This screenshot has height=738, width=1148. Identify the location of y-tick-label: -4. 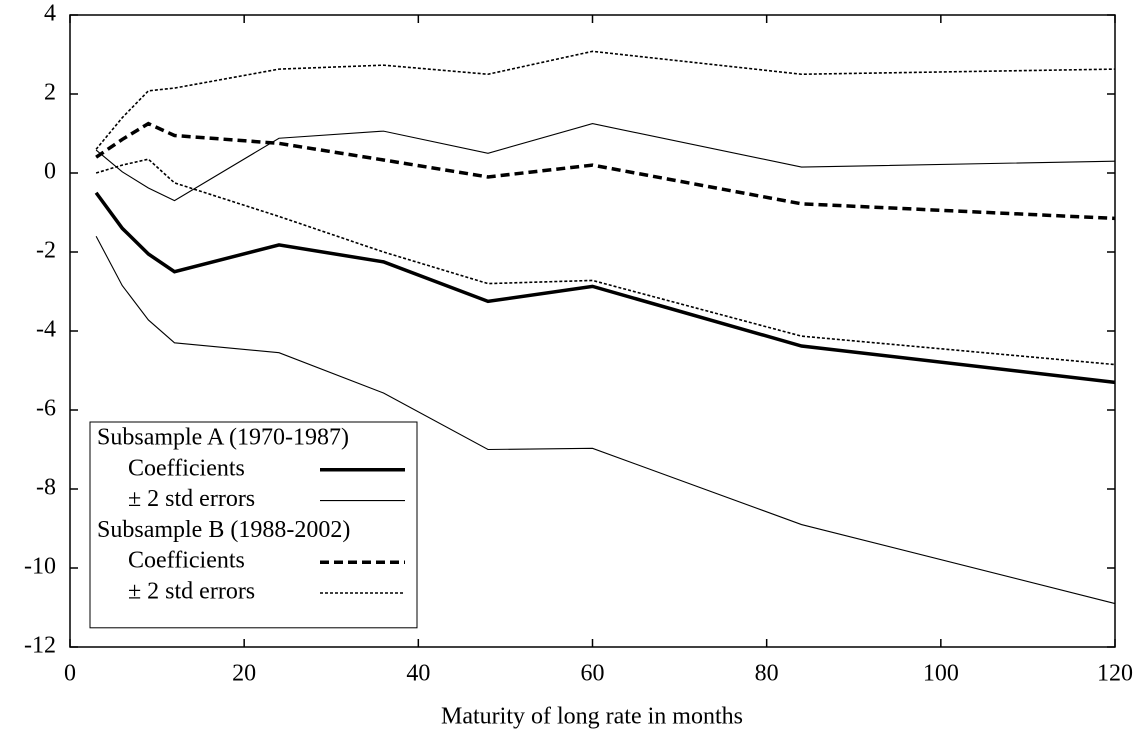
(46, 330).